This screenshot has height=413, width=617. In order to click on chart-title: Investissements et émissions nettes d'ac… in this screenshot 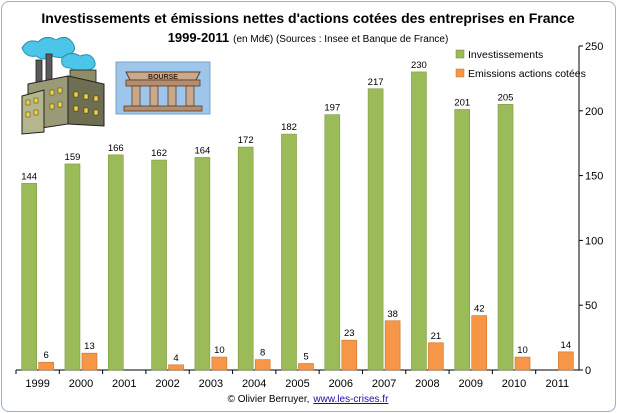, I will do `click(307, 18)`.